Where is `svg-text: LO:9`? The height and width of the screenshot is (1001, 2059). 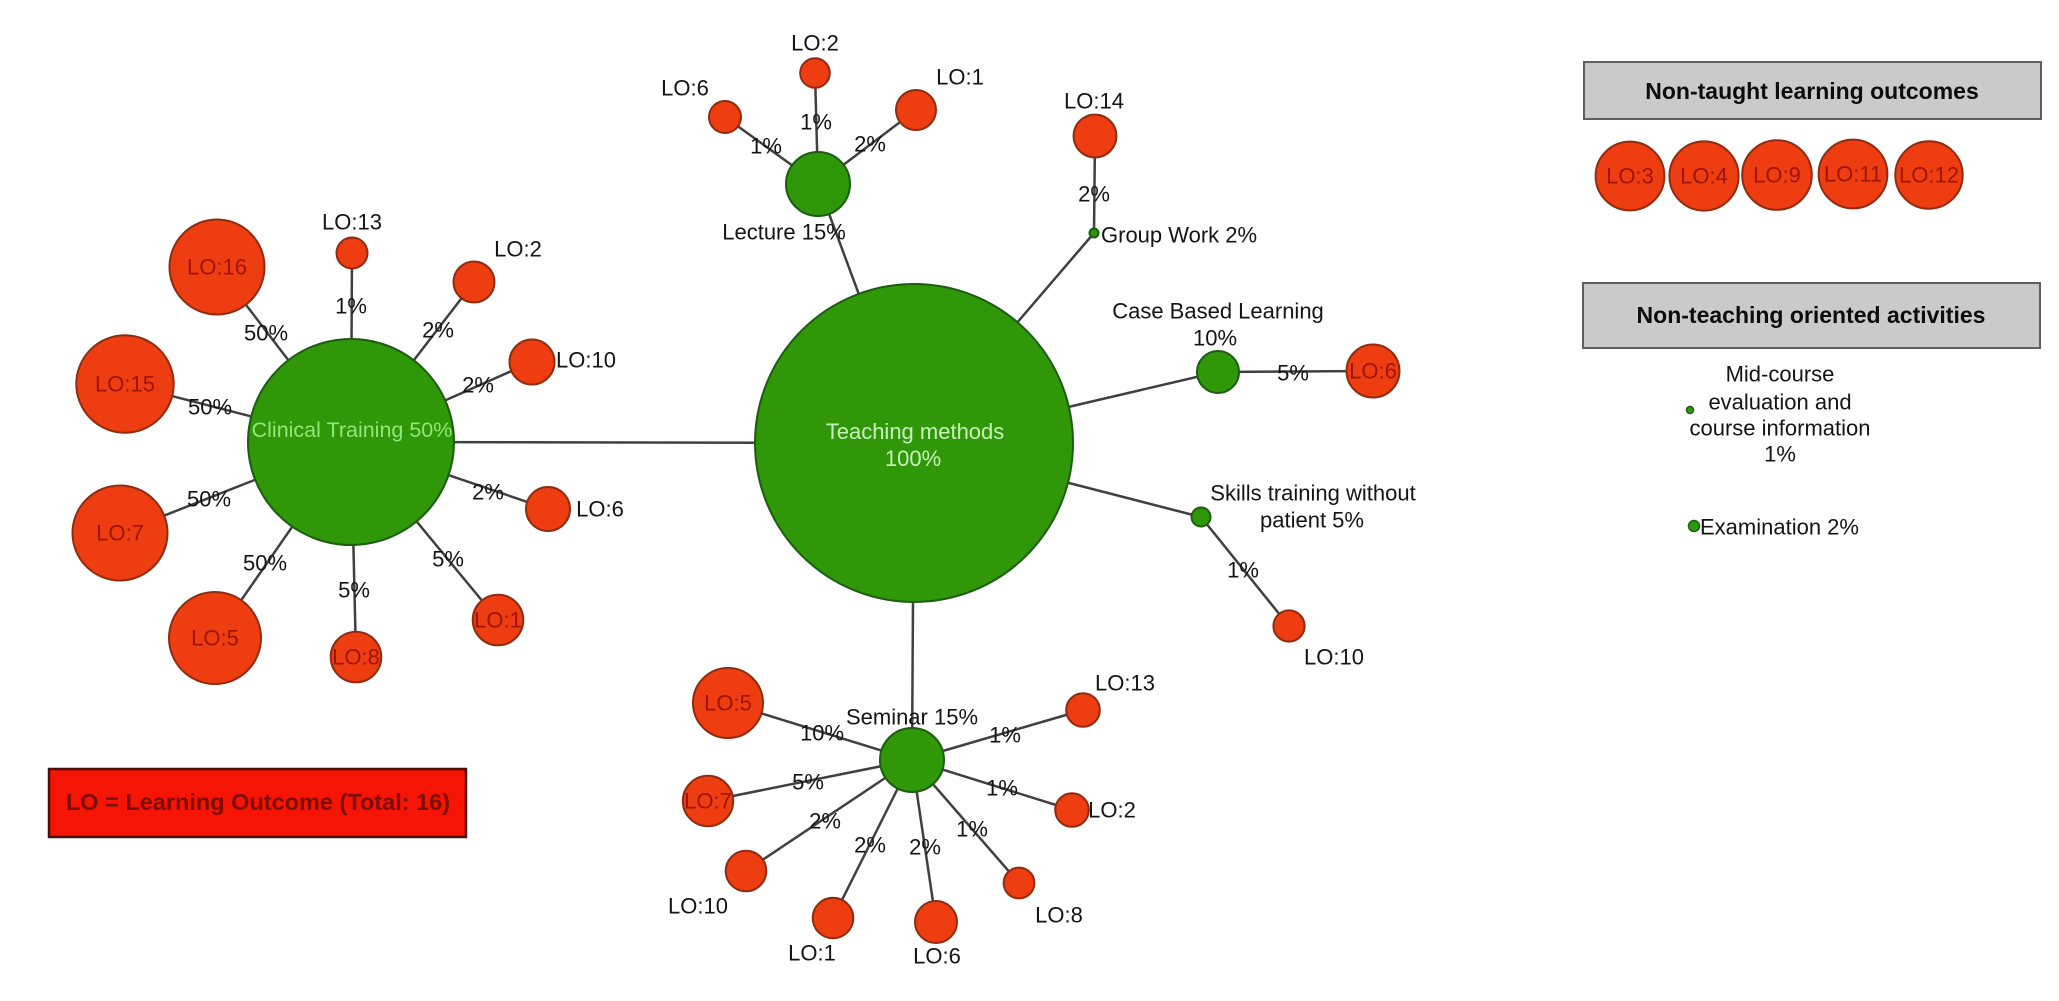
svg-text: LO:9 is located at coordinates (1777, 175).